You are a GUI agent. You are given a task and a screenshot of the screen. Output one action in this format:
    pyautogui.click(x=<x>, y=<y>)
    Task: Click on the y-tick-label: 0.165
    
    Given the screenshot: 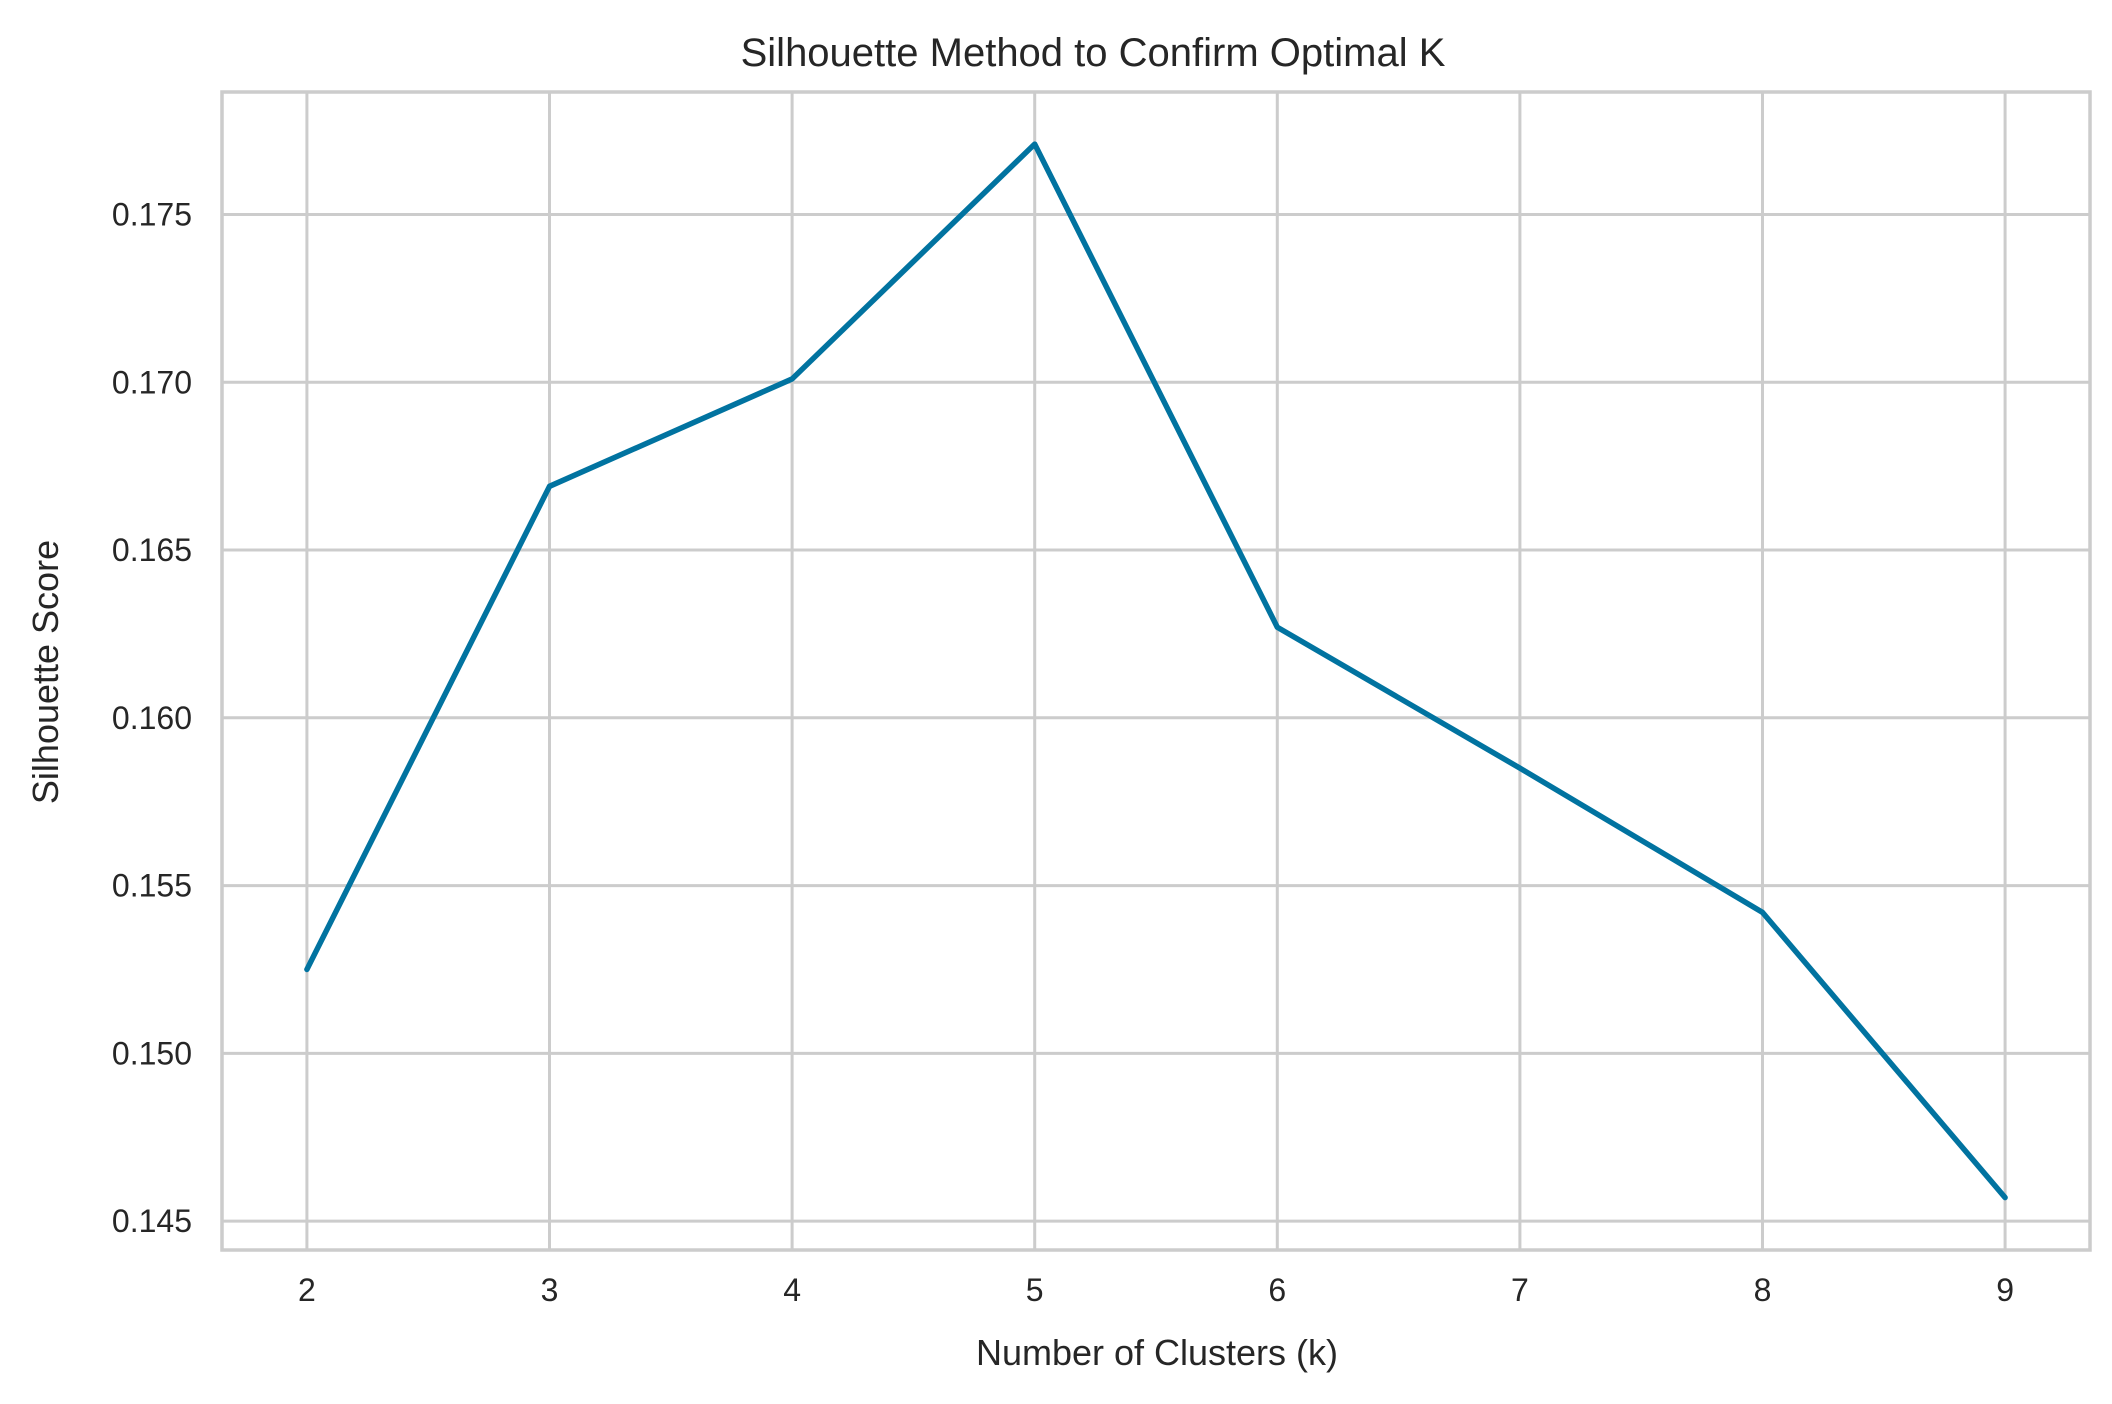 What is the action you would take?
    pyautogui.click(x=152, y=550)
    